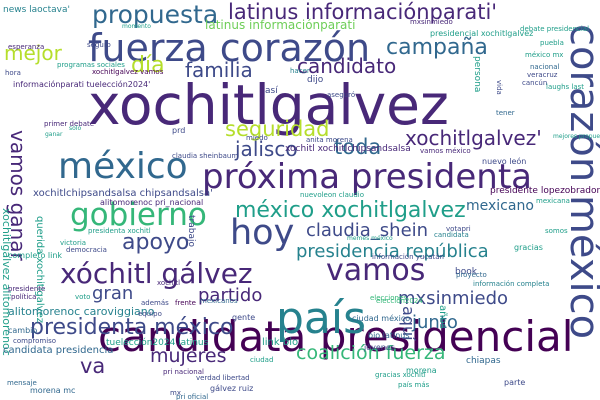 This screenshot has height=400, width=600. I want to click on word: vamos, so click(376, 270).